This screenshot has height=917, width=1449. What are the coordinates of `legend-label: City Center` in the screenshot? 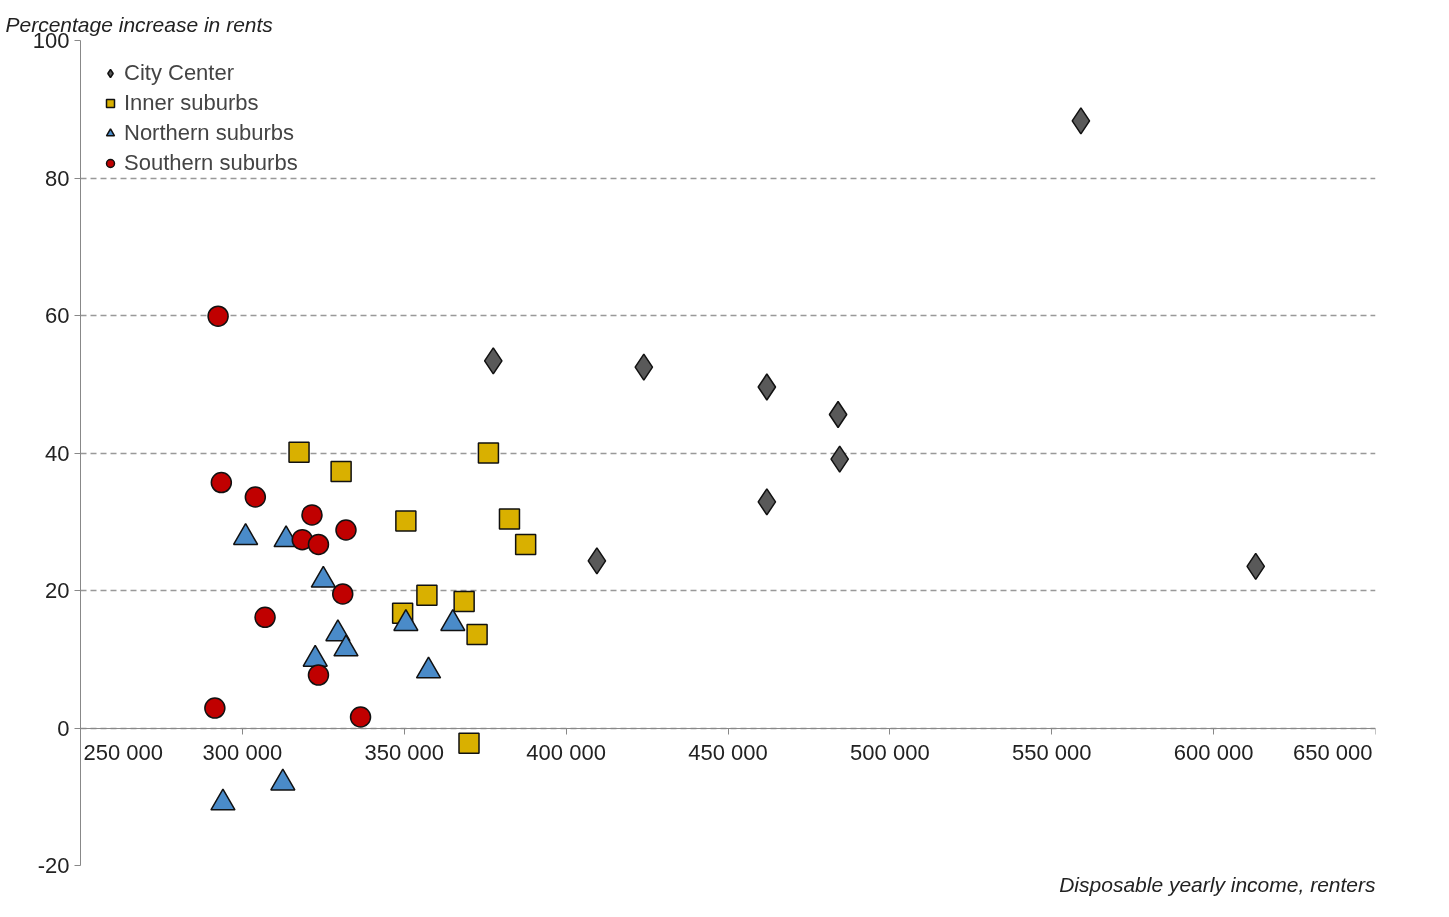 It's located at (179, 73).